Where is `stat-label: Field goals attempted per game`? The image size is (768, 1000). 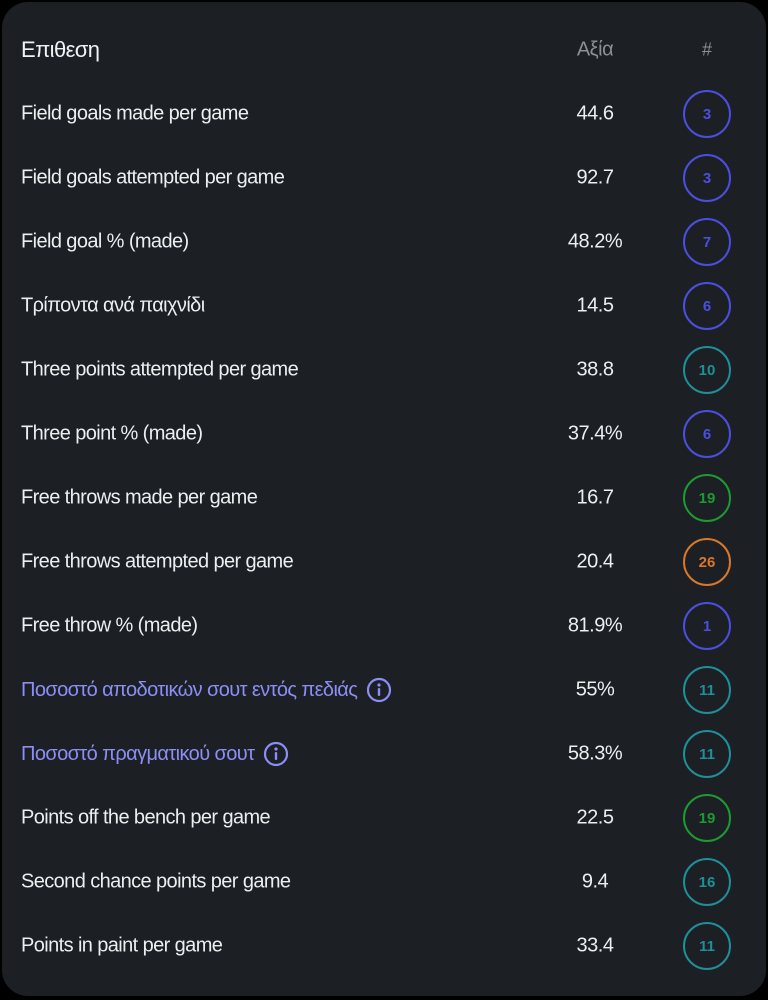
stat-label: Field goals attempted per game is located at coordinates (153, 178).